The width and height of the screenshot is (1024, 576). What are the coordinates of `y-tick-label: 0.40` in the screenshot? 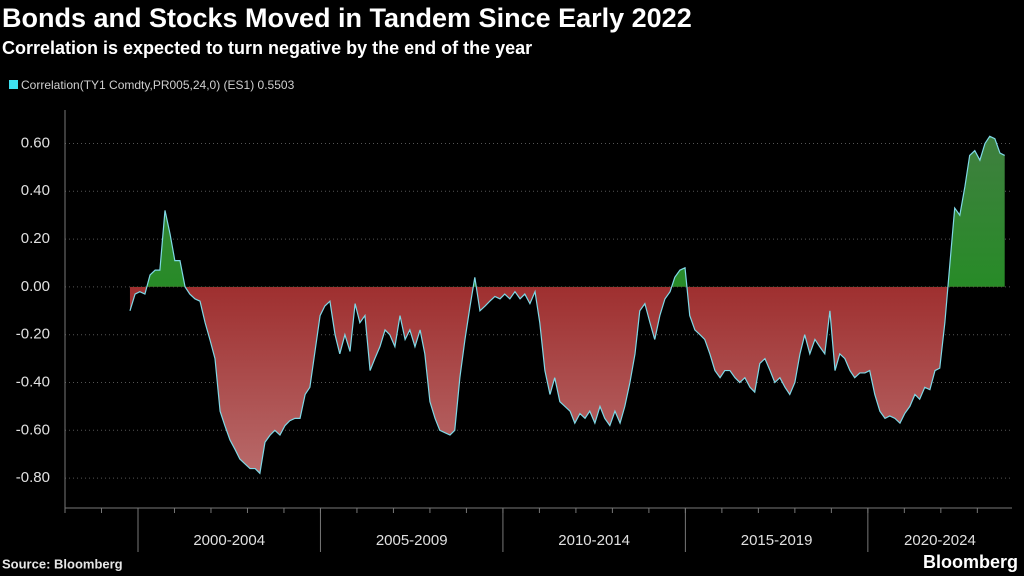 It's located at (35, 190).